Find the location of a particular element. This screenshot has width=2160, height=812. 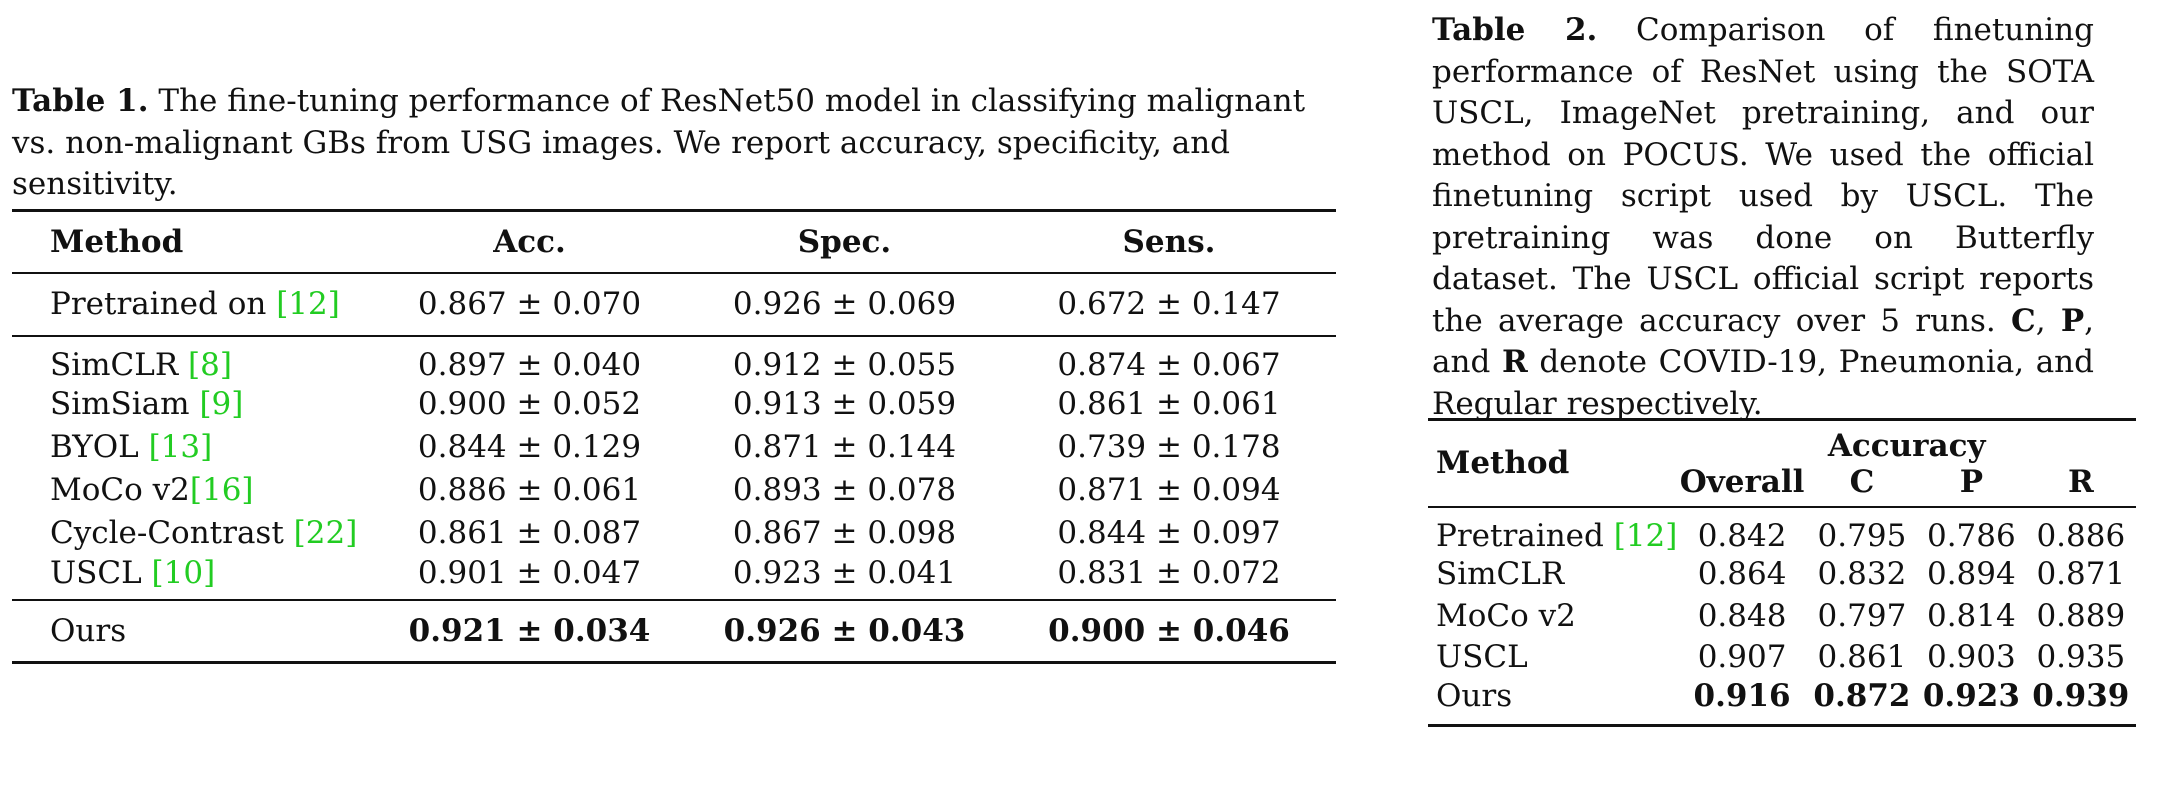

table1-acc-cell: 0.867 ± 0.070 is located at coordinates (529, 304).